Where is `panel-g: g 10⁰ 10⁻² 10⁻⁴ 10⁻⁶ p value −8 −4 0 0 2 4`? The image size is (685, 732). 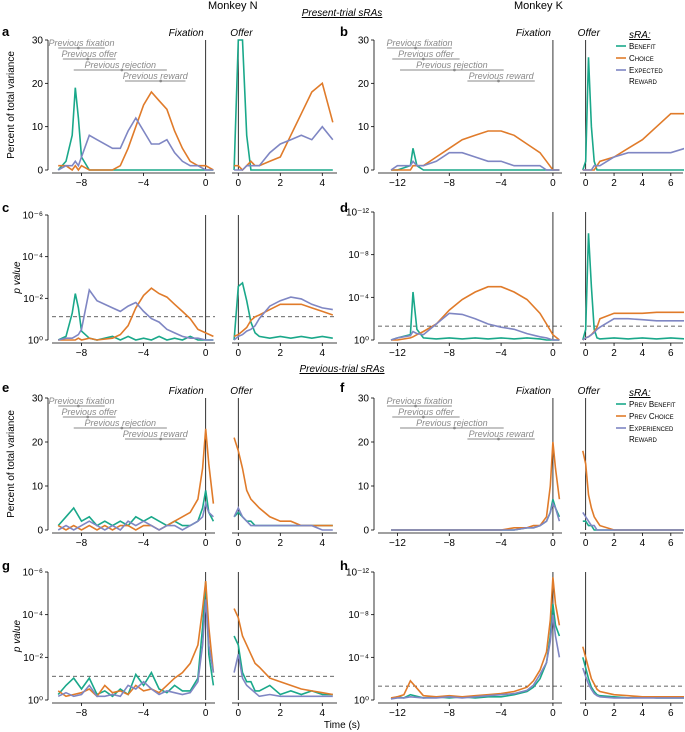 panel-g: g 10⁰ 10⁻² 10⁻⁴ 10⁻⁶ p value −8 −4 0 0 2 4 is located at coordinates (169, 638).